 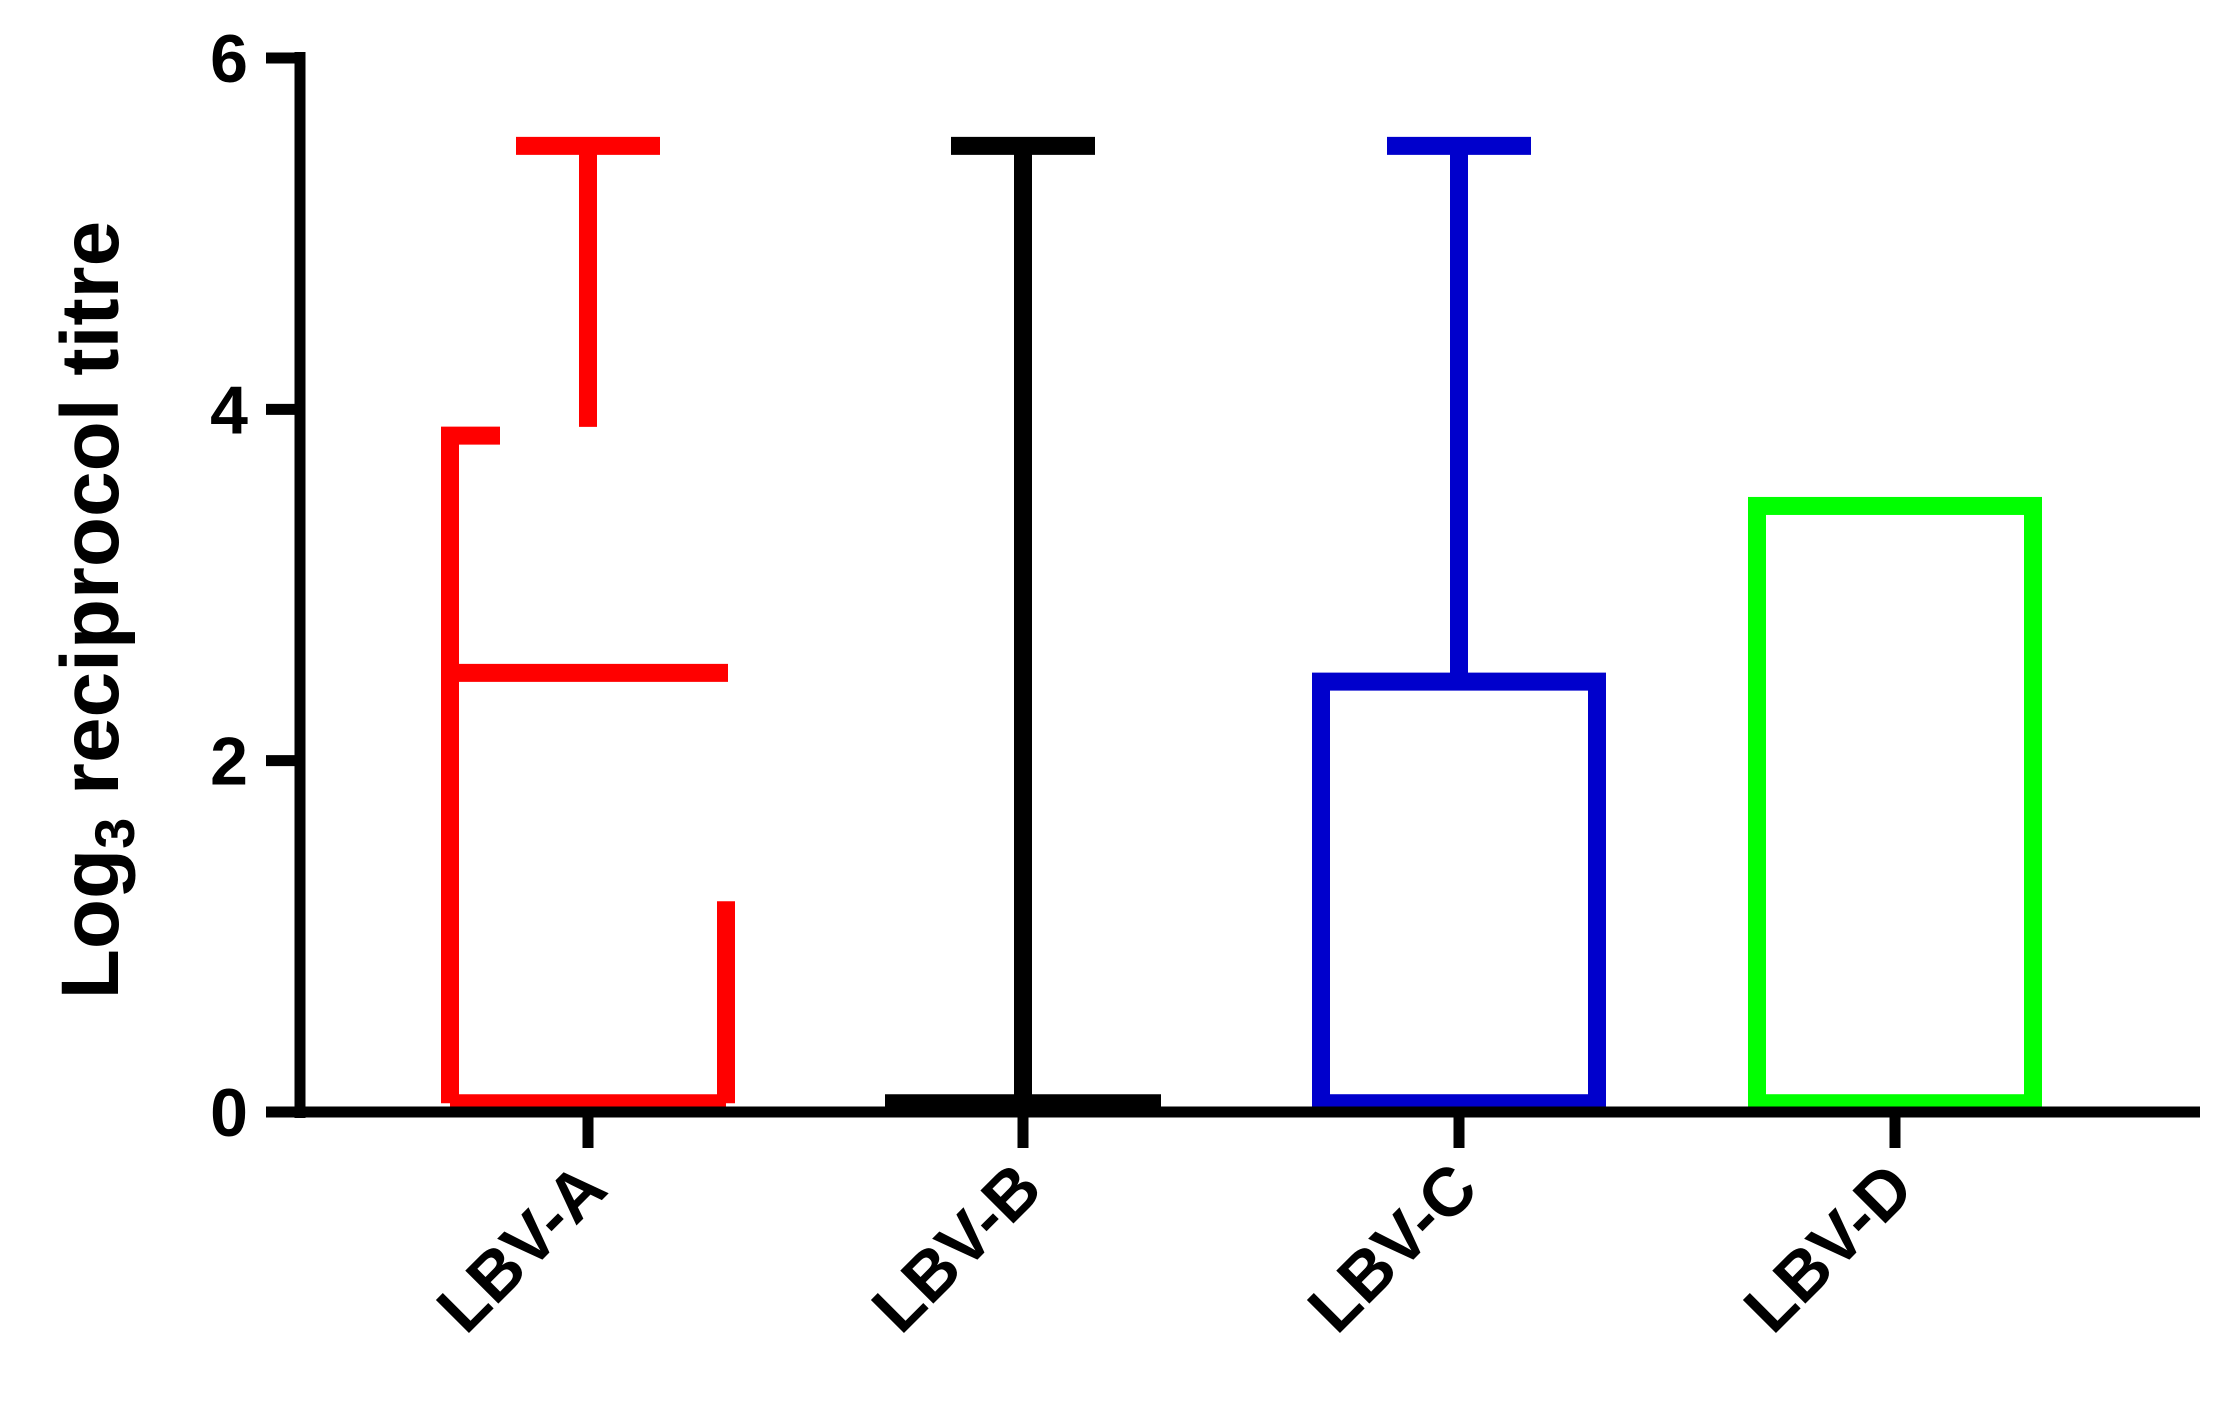 I want to click on y-axis-title-rest: reciprocol titre, so click(x=90, y=519).